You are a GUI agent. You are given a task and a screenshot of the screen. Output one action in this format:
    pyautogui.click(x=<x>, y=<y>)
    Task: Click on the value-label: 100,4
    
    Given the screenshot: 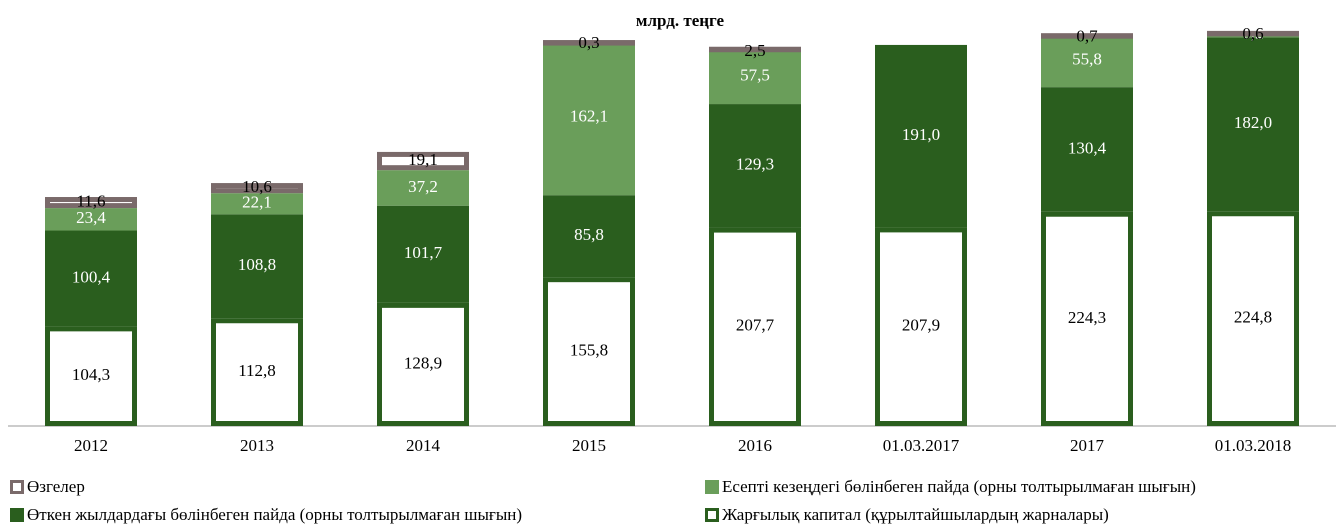 What is the action you would take?
    pyautogui.click(x=91, y=276)
    